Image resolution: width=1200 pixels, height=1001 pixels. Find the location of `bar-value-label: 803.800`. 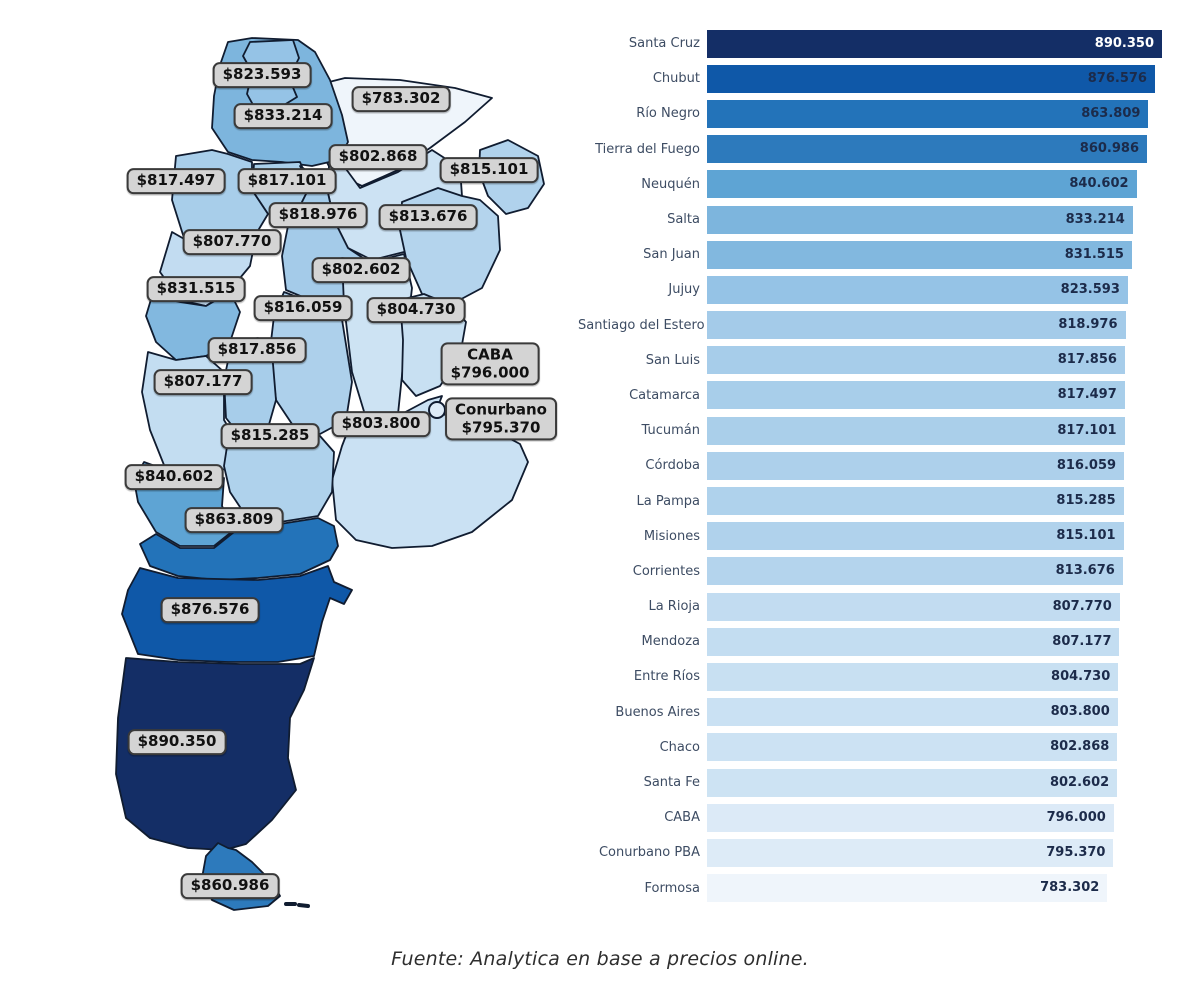

bar-value-label: 803.800 is located at coordinates (1080, 712).